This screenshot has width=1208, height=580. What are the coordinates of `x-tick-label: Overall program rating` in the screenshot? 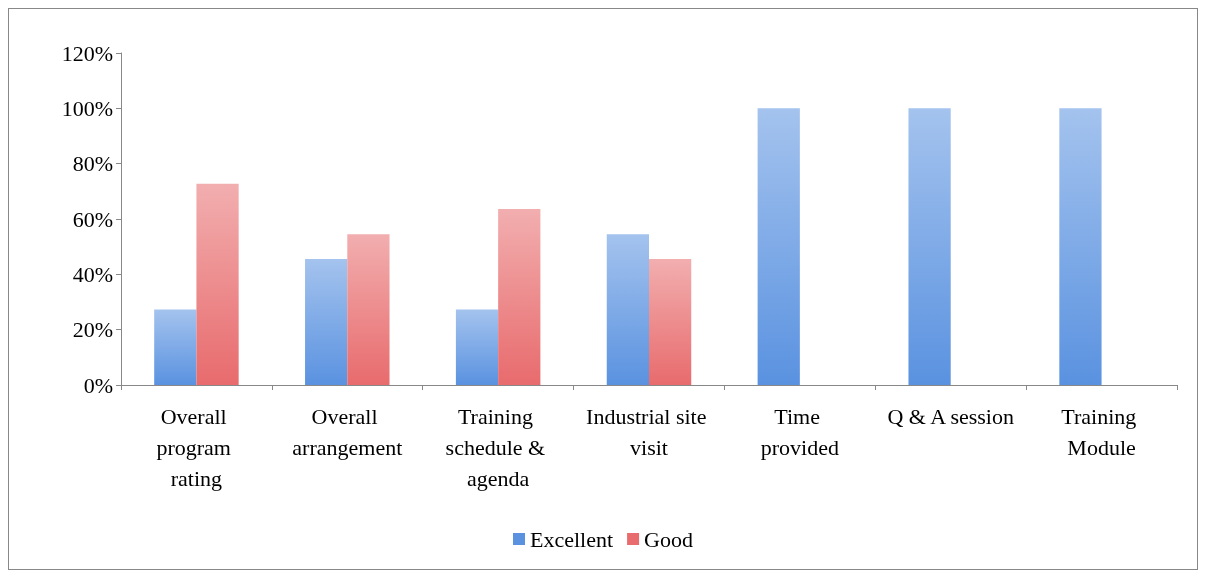 It's located at (196, 447).